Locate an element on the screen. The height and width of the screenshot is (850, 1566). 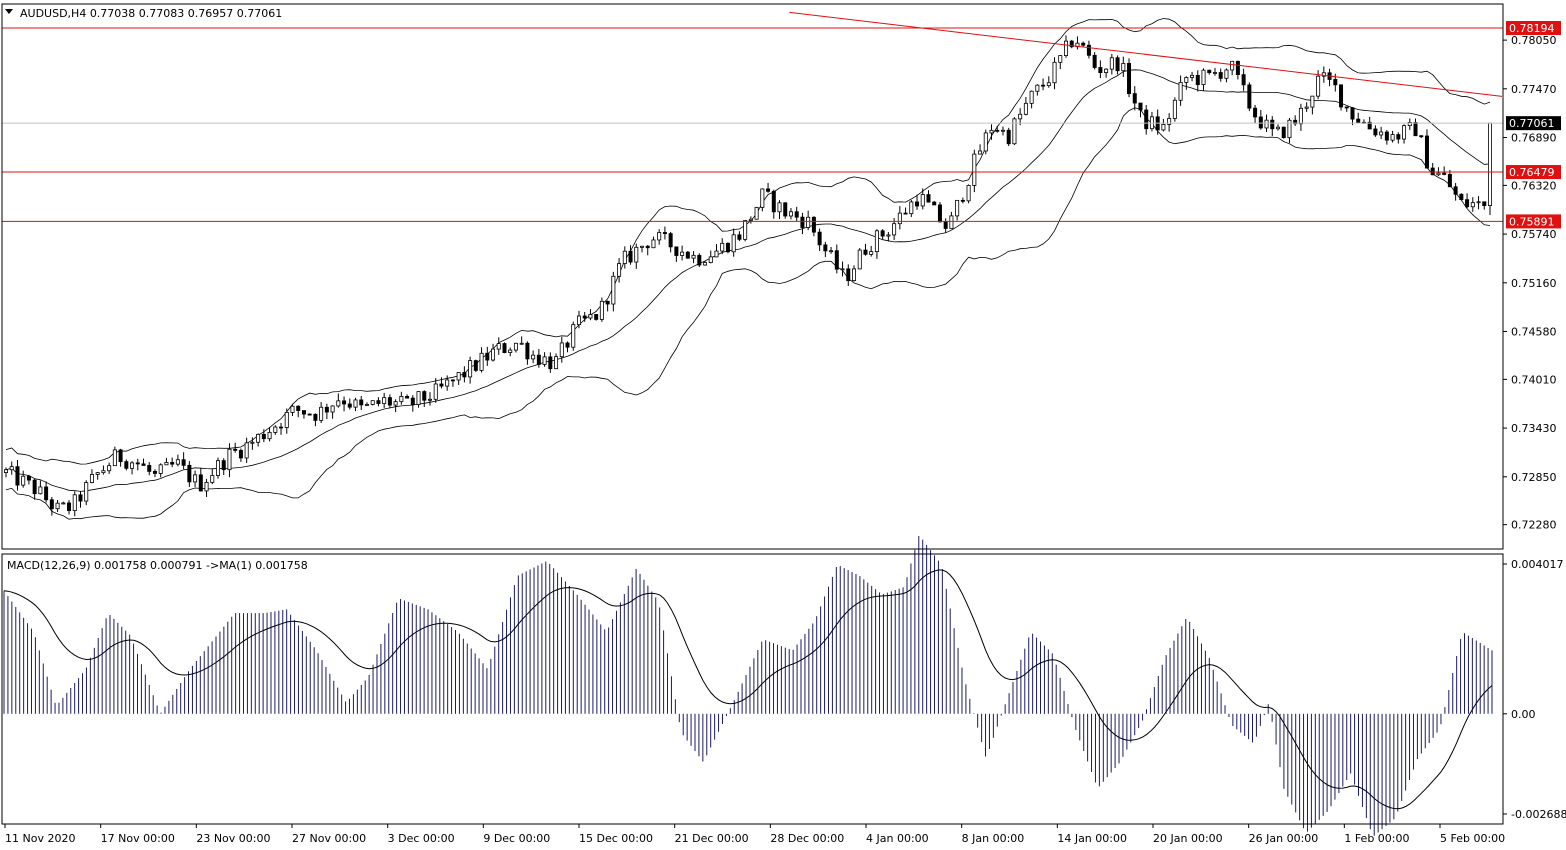
level-price-tag is located at coordinates (1533, 221).